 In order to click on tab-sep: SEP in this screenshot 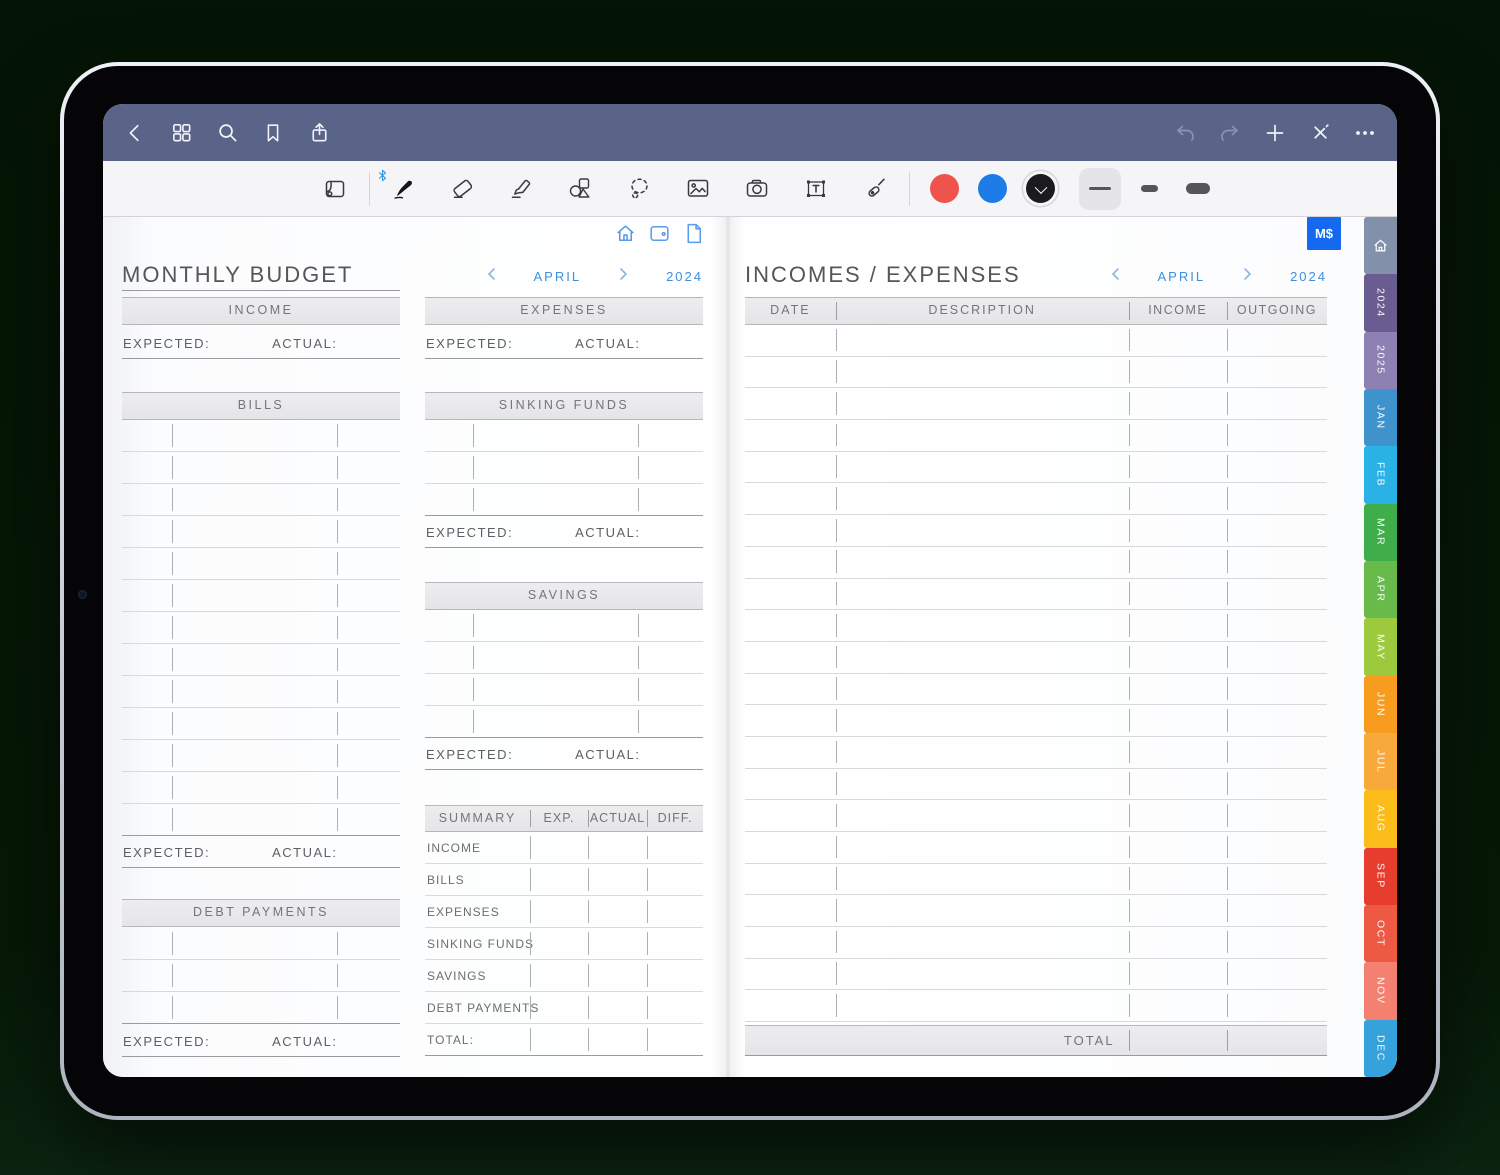, I will do `click(1380, 876)`.